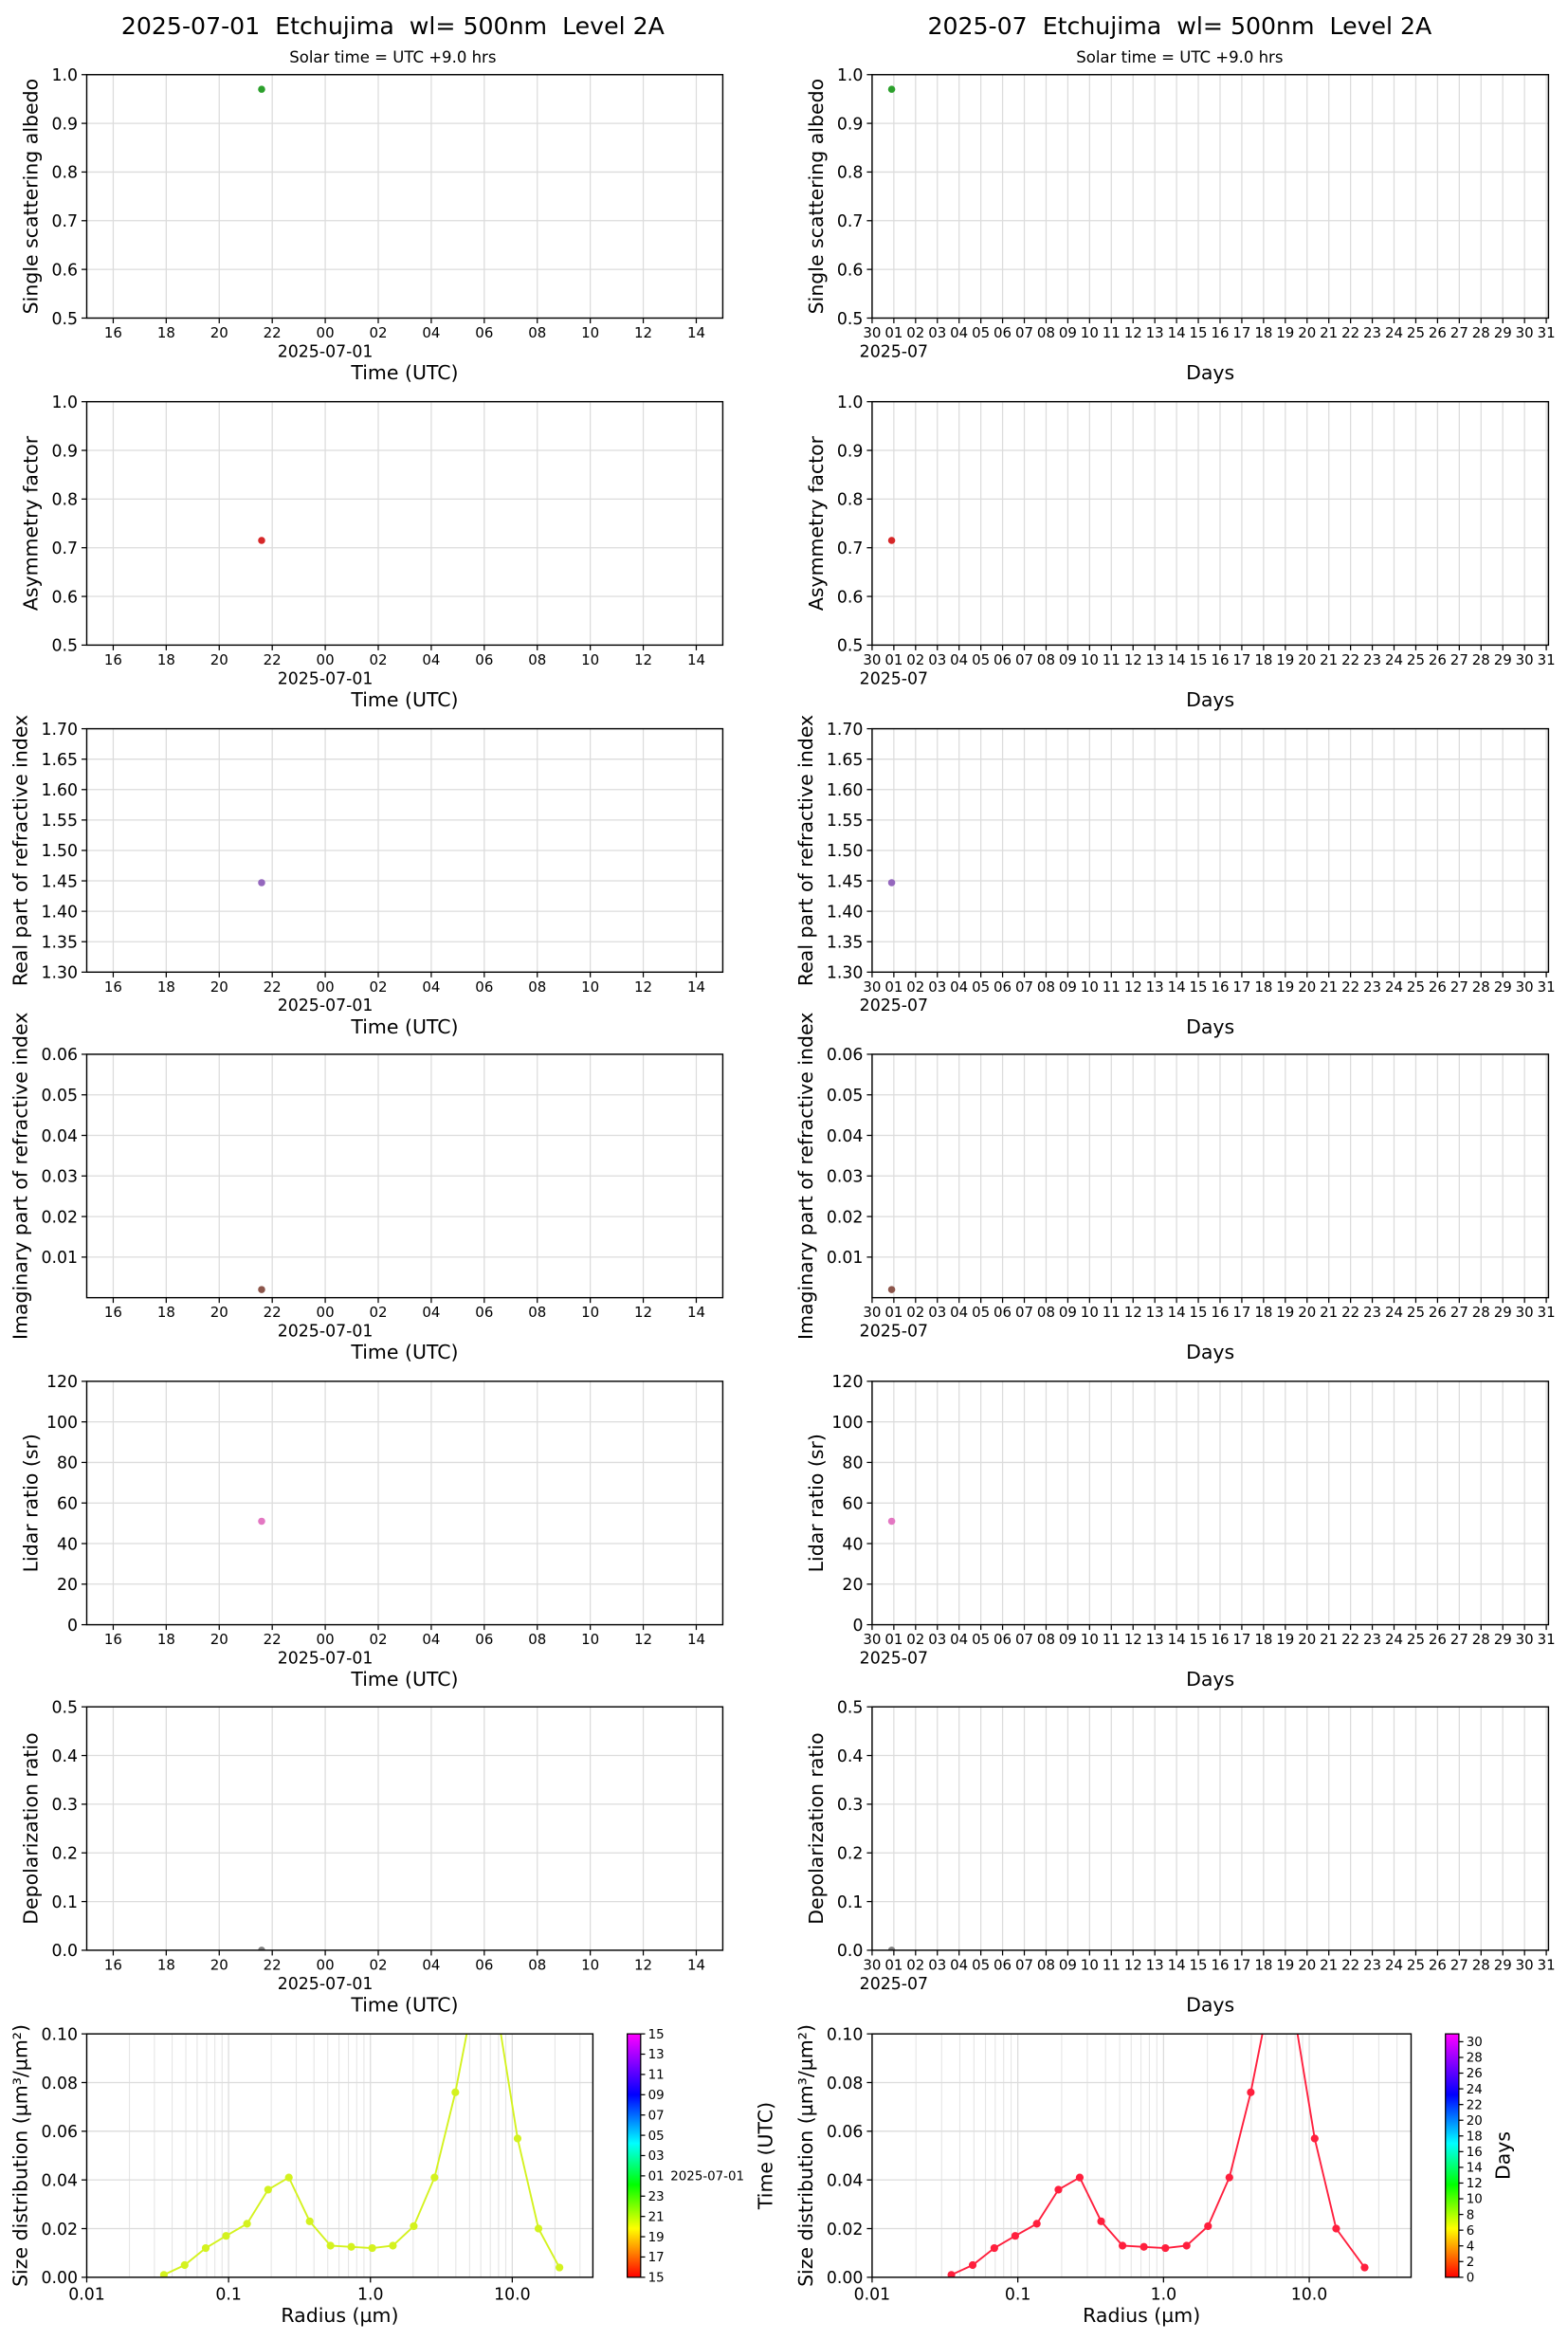 This screenshot has width=1568, height=2340. Describe the element at coordinates (1438, 987) in the screenshot. I see `x-tick-label: 26` at that location.